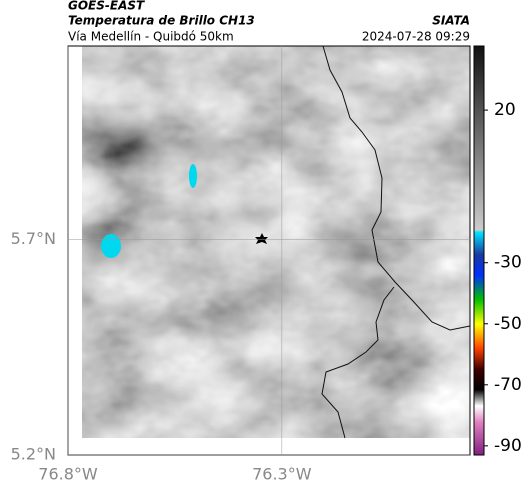 This screenshot has height=491, width=526. Describe the element at coordinates (508, 324) in the screenshot. I see `colorbar-tick-label: -50` at that location.